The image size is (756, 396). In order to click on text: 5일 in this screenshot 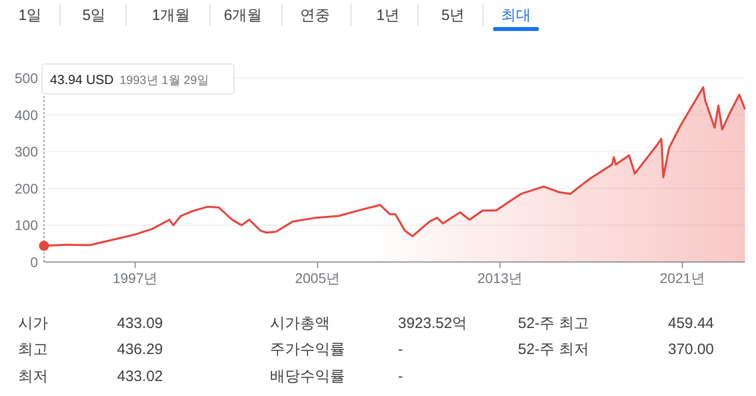, I will do `click(94, 15)`.